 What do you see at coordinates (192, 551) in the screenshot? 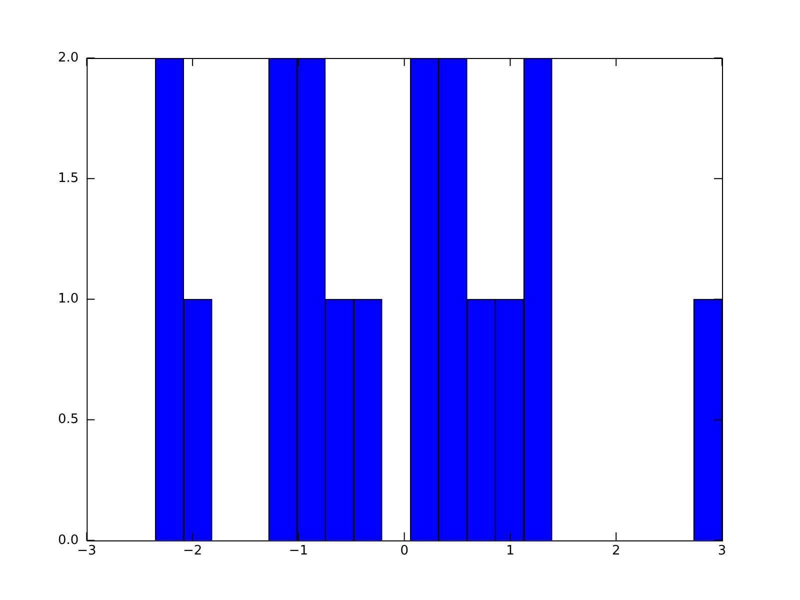
I see `x-tick-label: −2` at bounding box center [192, 551].